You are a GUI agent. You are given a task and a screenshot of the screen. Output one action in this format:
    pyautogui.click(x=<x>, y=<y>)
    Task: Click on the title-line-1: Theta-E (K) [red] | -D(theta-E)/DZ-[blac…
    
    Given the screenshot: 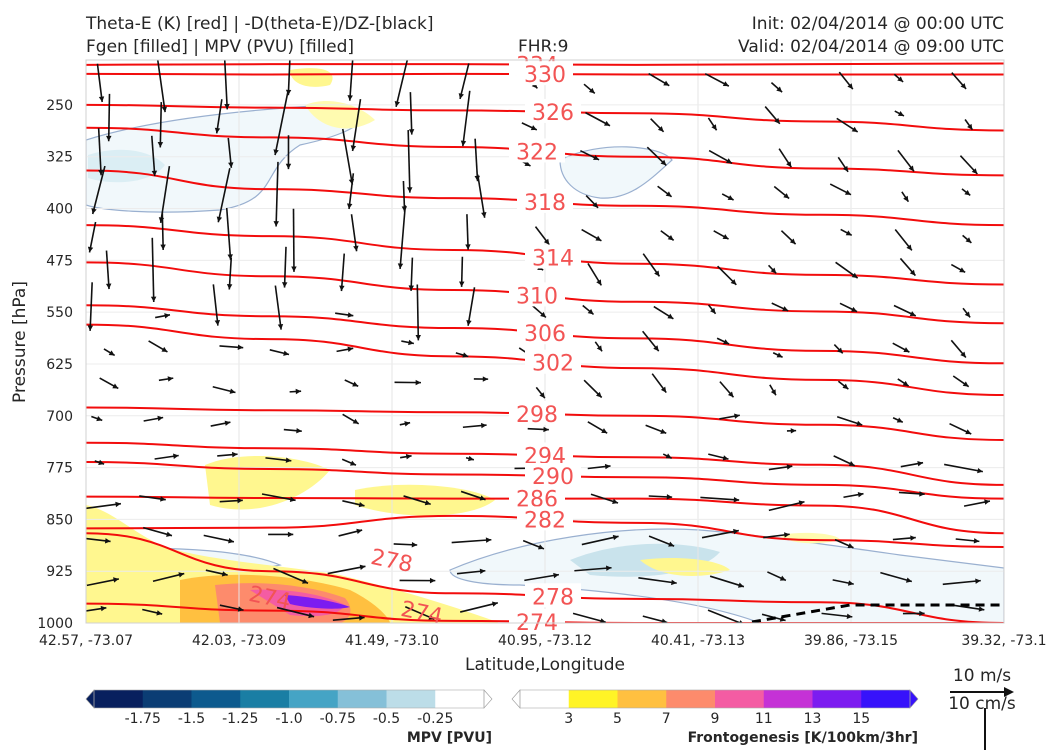 What is the action you would take?
    pyautogui.click(x=260, y=24)
    